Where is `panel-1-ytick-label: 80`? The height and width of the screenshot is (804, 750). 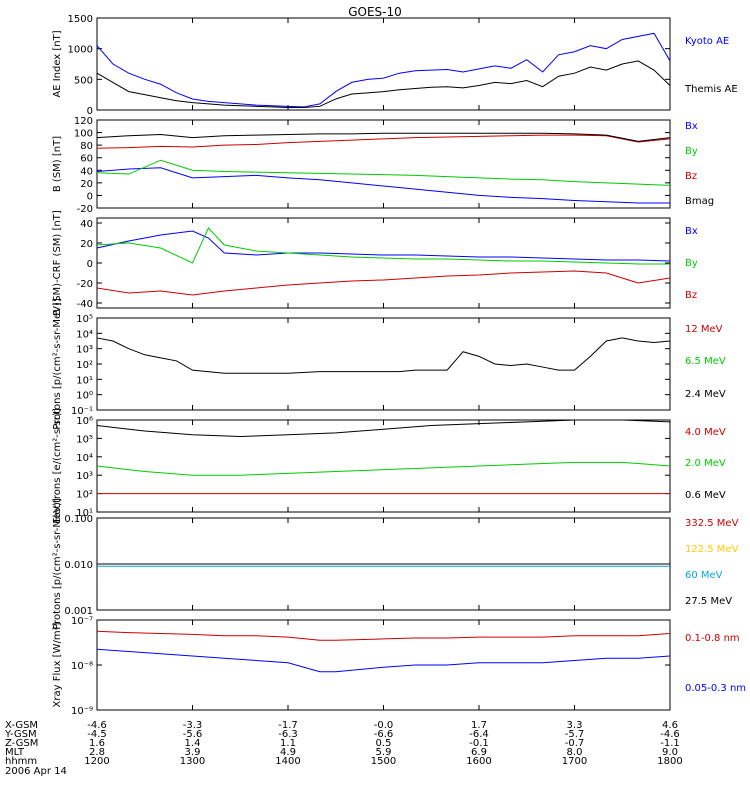 panel-1-ytick-label: 80 is located at coordinates (86, 146).